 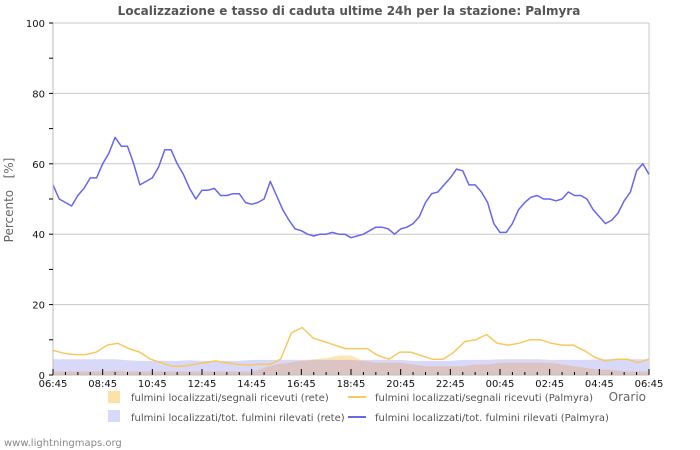 I want to click on x-tick-label: 08:45, so click(x=102, y=384).